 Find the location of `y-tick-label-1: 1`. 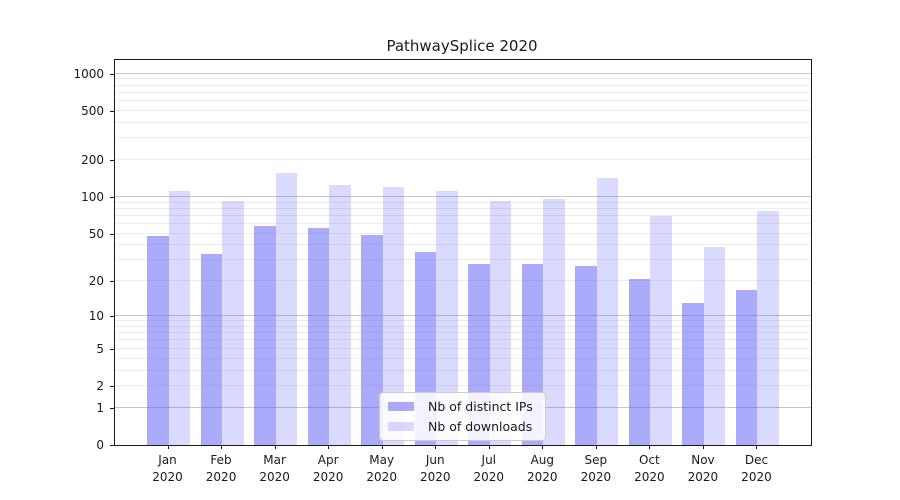

y-tick-label-1: 1 is located at coordinates (100, 407).